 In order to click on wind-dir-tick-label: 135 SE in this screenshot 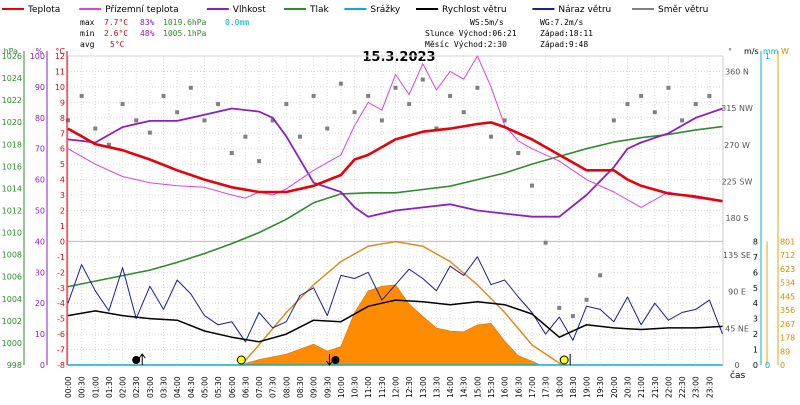, I will do `click(737, 255)`.